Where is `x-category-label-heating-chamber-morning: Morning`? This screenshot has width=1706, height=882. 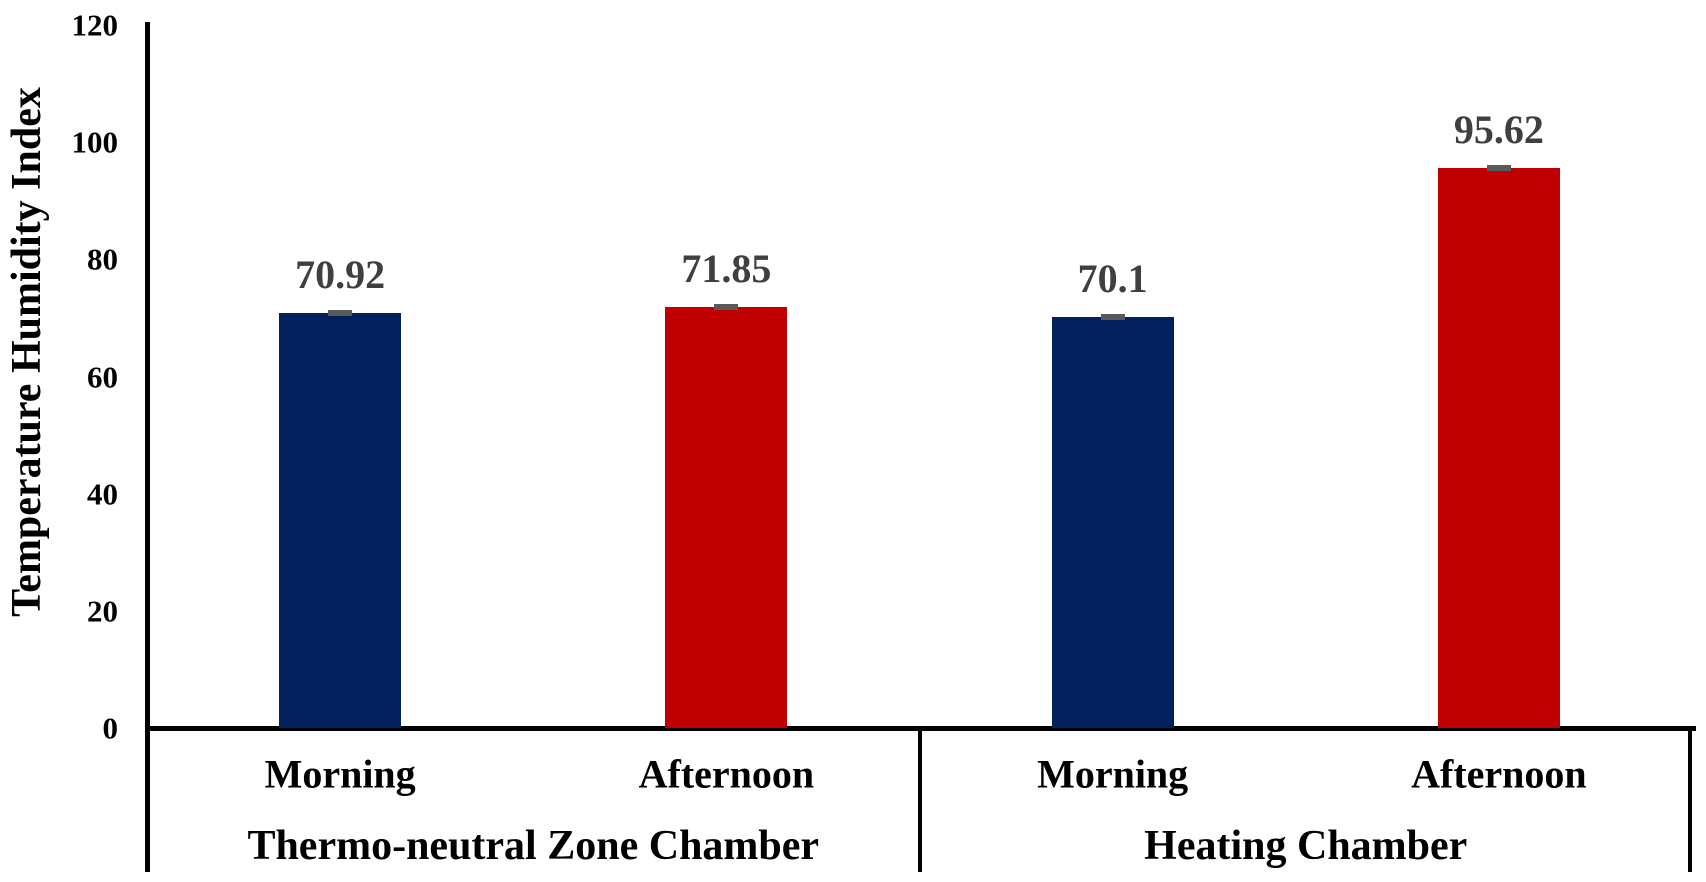 x-category-label-heating-chamber-morning: Morning is located at coordinates (1113, 774).